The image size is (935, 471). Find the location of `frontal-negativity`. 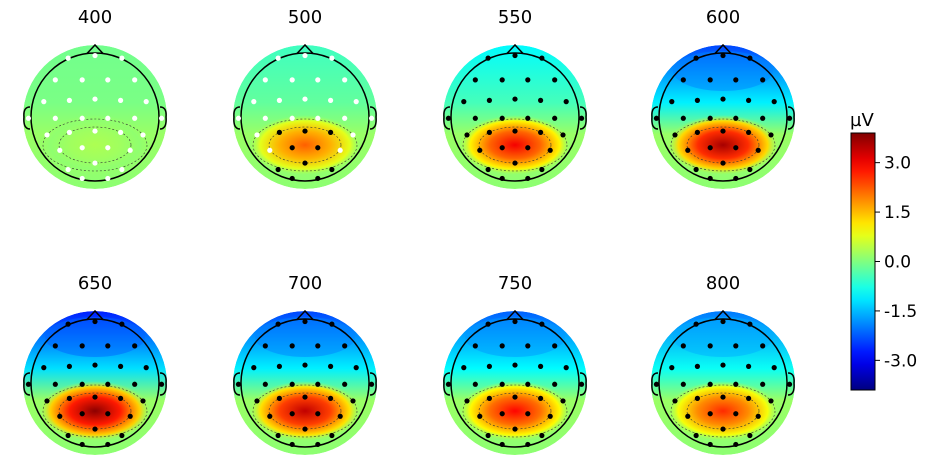

frontal-negativity is located at coordinates (723, 71).